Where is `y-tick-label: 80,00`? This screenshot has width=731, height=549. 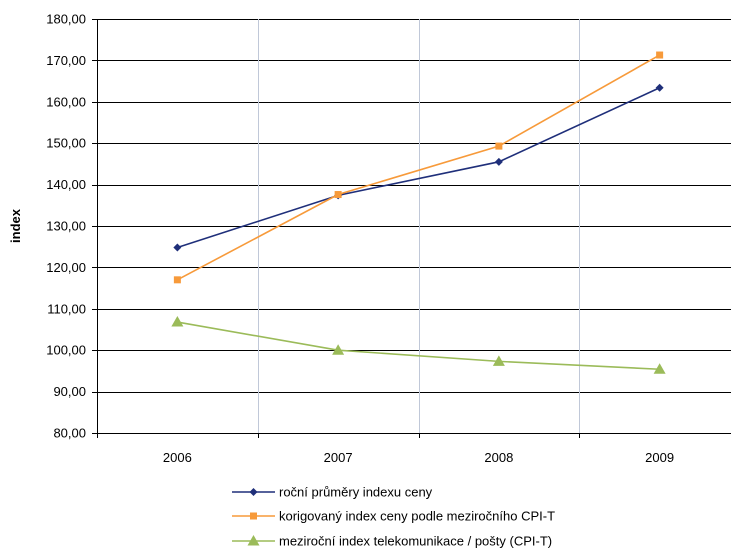 y-tick-label: 80,00 is located at coordinates (69, 433).